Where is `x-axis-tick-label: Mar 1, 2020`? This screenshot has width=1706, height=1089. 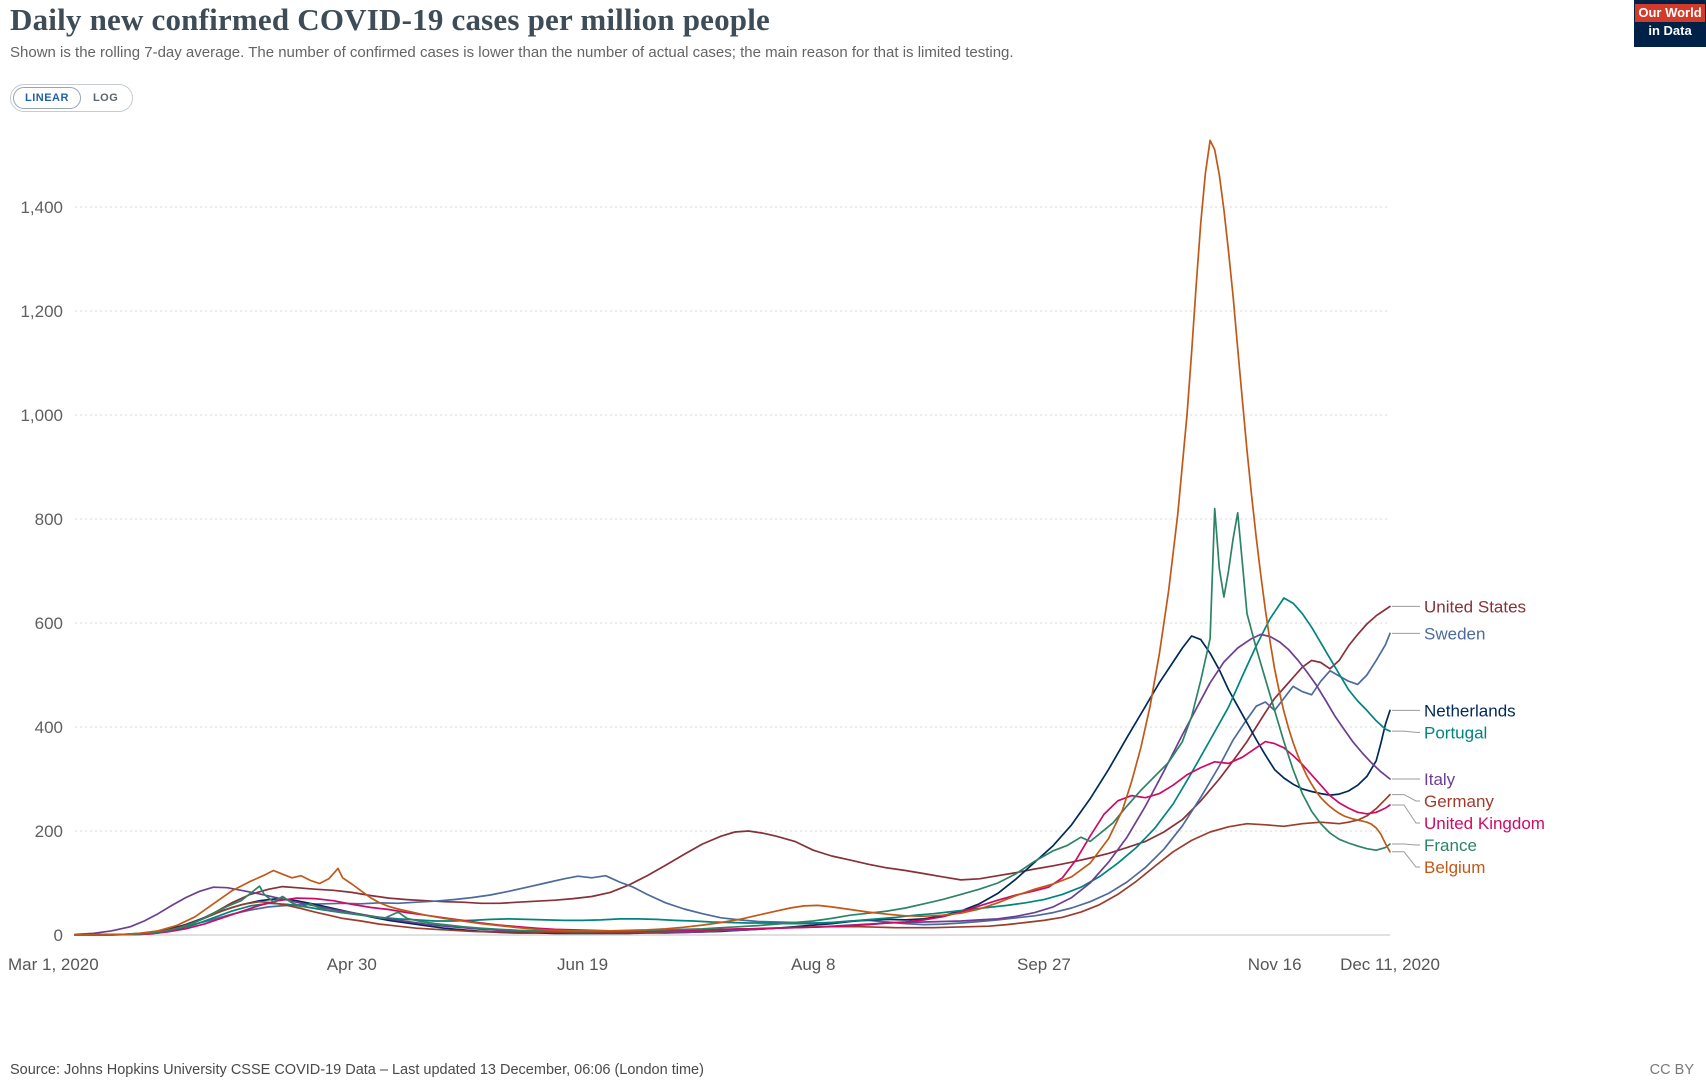
x-axis-tick-label: Mar 1, 2020 is located at coordinates (53, 964).